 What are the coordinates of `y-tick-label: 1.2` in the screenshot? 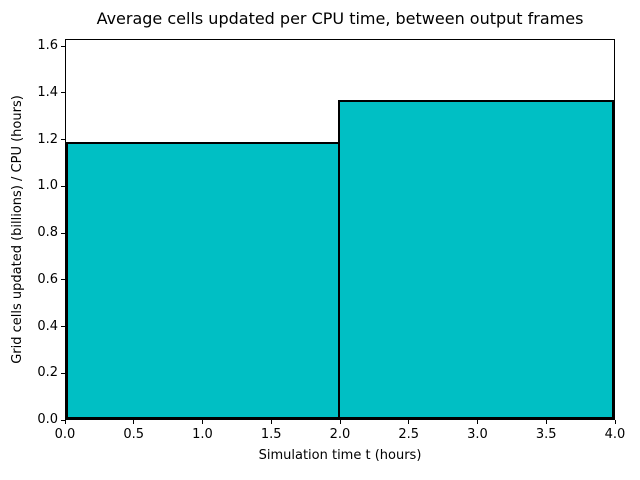 It's located at (47, 139).